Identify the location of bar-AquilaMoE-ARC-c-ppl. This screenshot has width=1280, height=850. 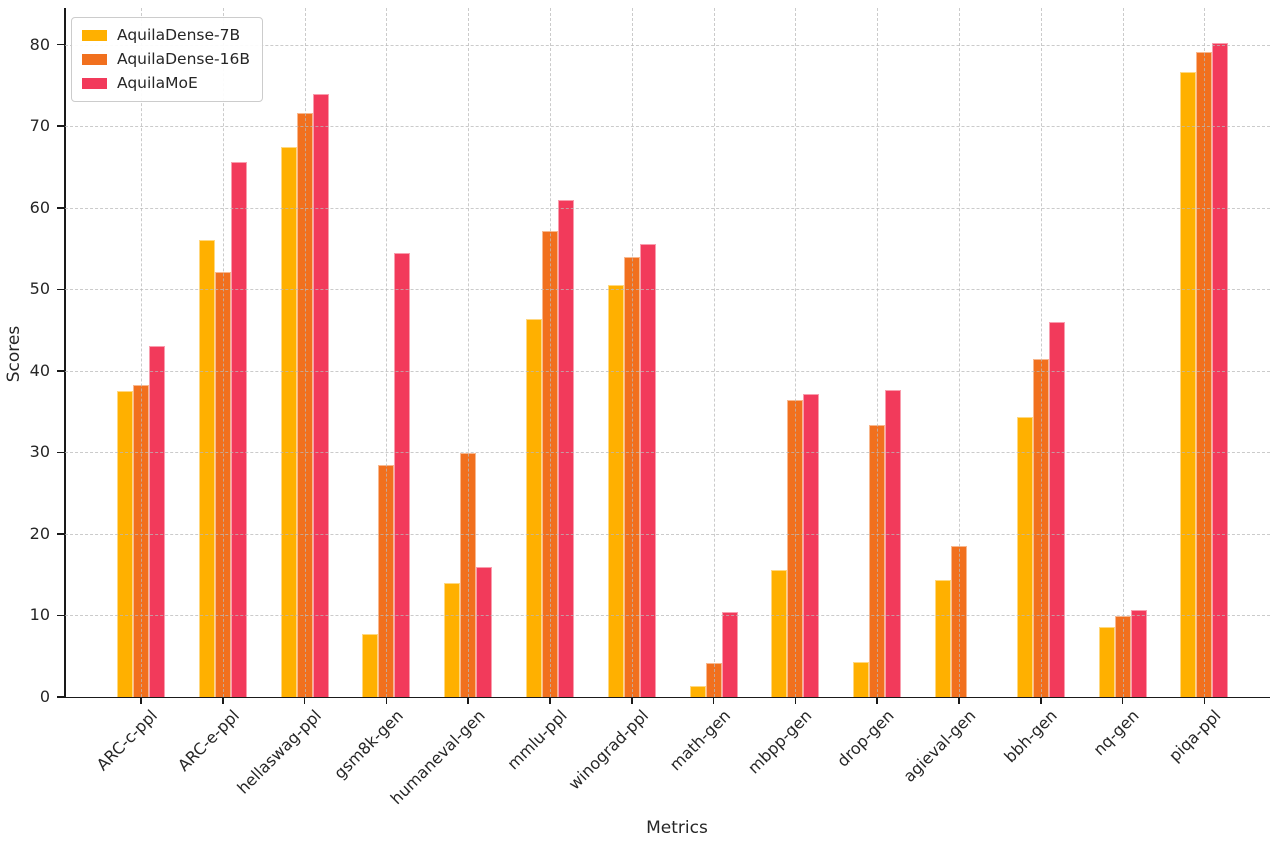
(157, 521).